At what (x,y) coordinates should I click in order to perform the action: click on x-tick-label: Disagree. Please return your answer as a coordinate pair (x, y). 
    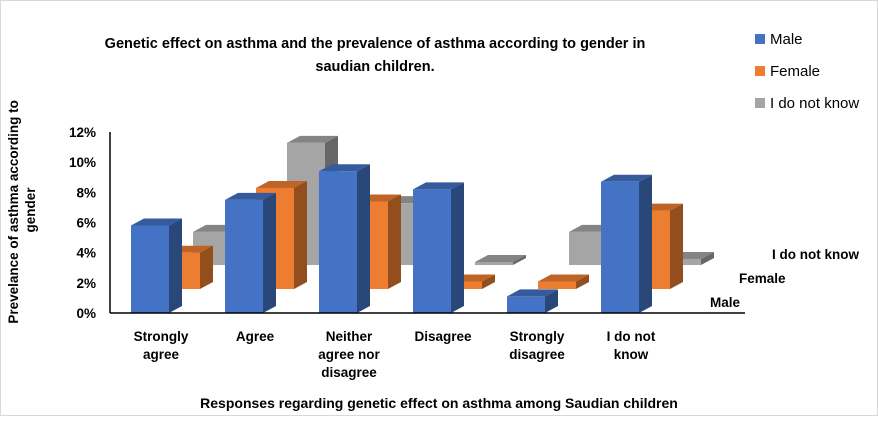
    Looking at the image, I should click on (443, 336).